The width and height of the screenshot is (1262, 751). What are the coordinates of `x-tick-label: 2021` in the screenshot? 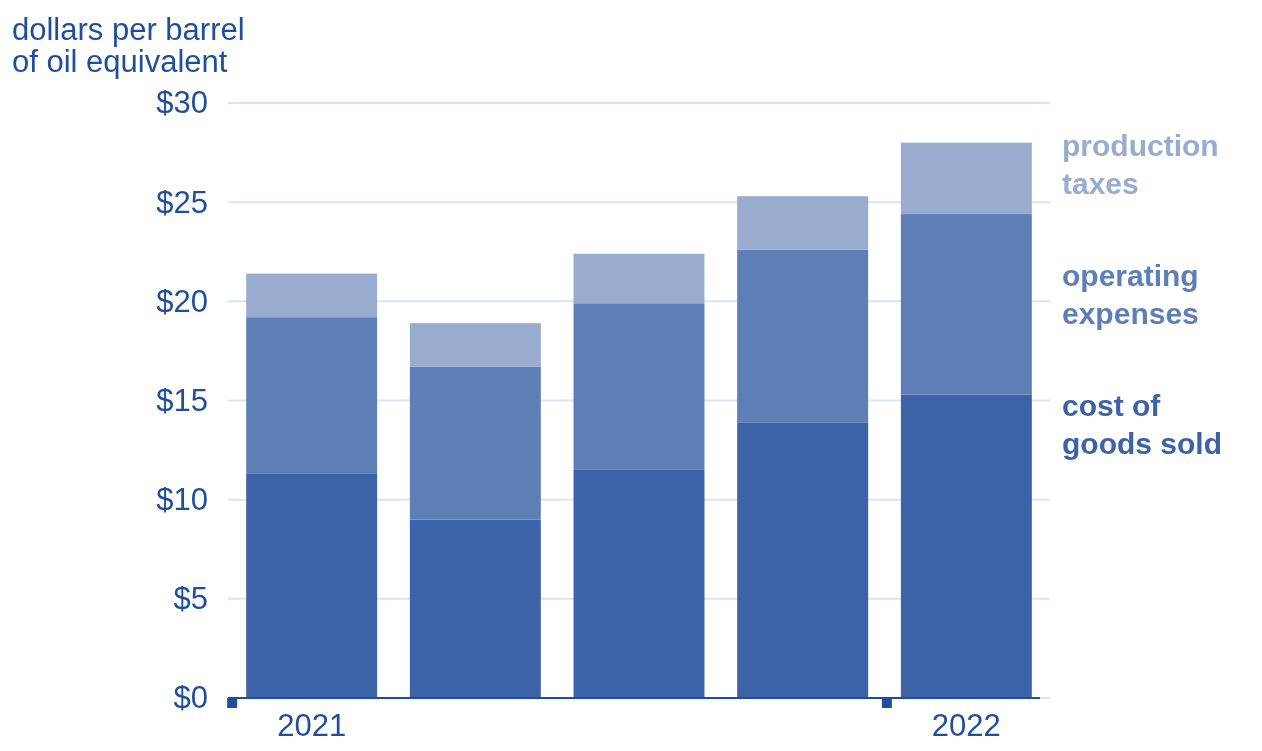 It's located at (312, 726).